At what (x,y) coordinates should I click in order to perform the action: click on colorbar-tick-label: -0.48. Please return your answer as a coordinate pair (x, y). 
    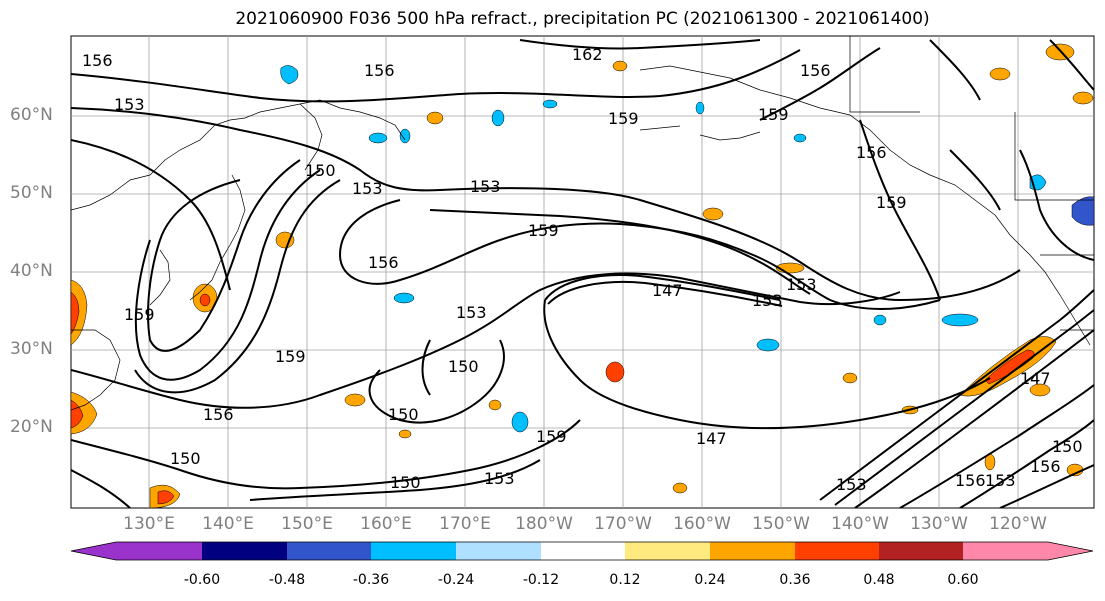
    Looking at the image, I should click on (287, 580).